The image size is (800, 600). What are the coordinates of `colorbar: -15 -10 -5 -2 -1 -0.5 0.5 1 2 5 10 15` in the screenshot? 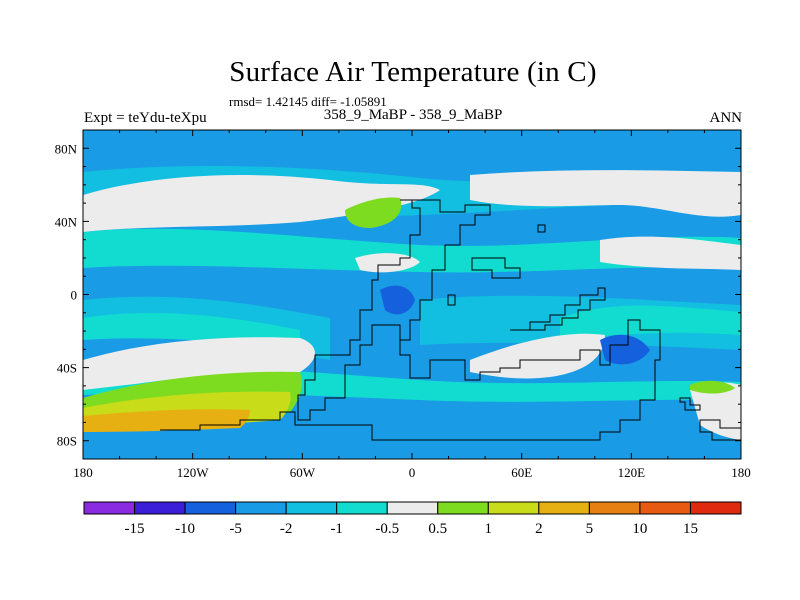 It's located at (412, 519).